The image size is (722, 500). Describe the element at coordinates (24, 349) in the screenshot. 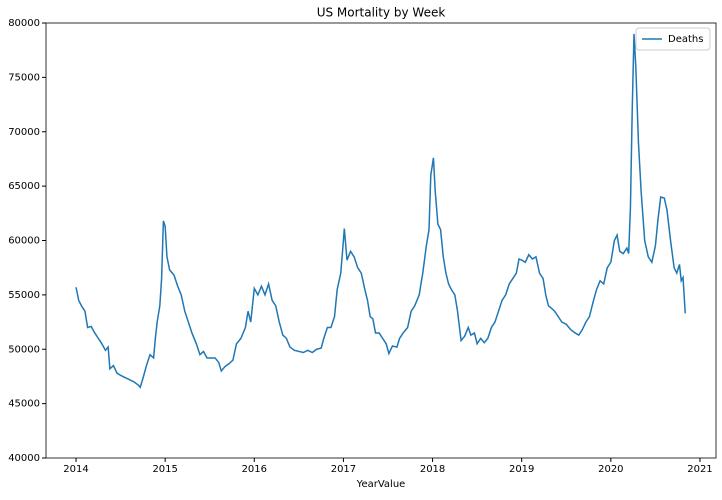

I see `y-tick-label: 50000` at that location.